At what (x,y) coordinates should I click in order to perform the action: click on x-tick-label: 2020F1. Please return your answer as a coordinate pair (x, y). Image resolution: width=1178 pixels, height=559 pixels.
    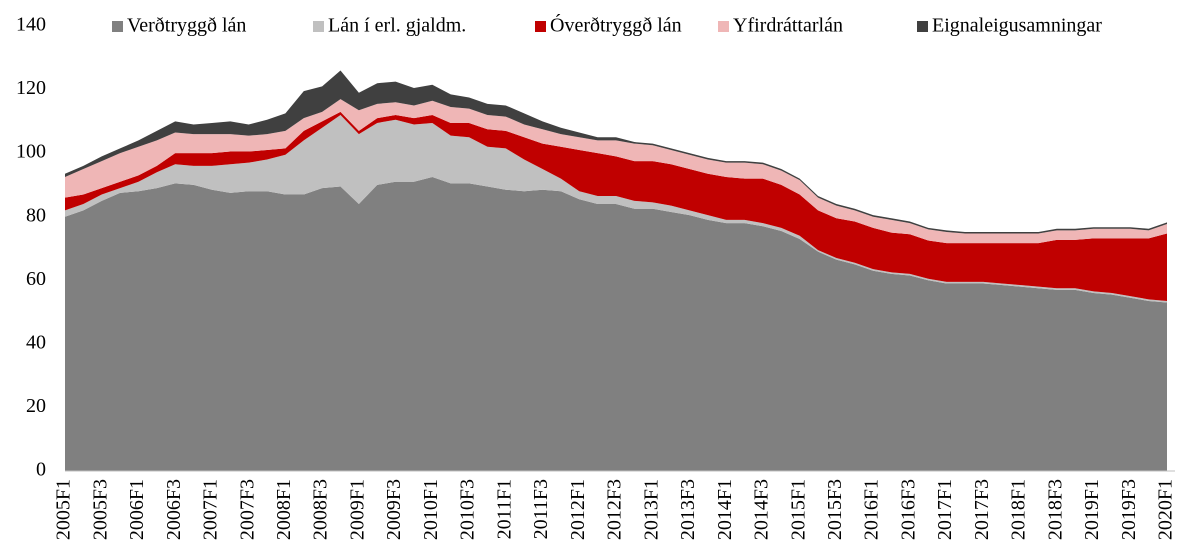
    Looking at the image, I should click on (1166, 509).